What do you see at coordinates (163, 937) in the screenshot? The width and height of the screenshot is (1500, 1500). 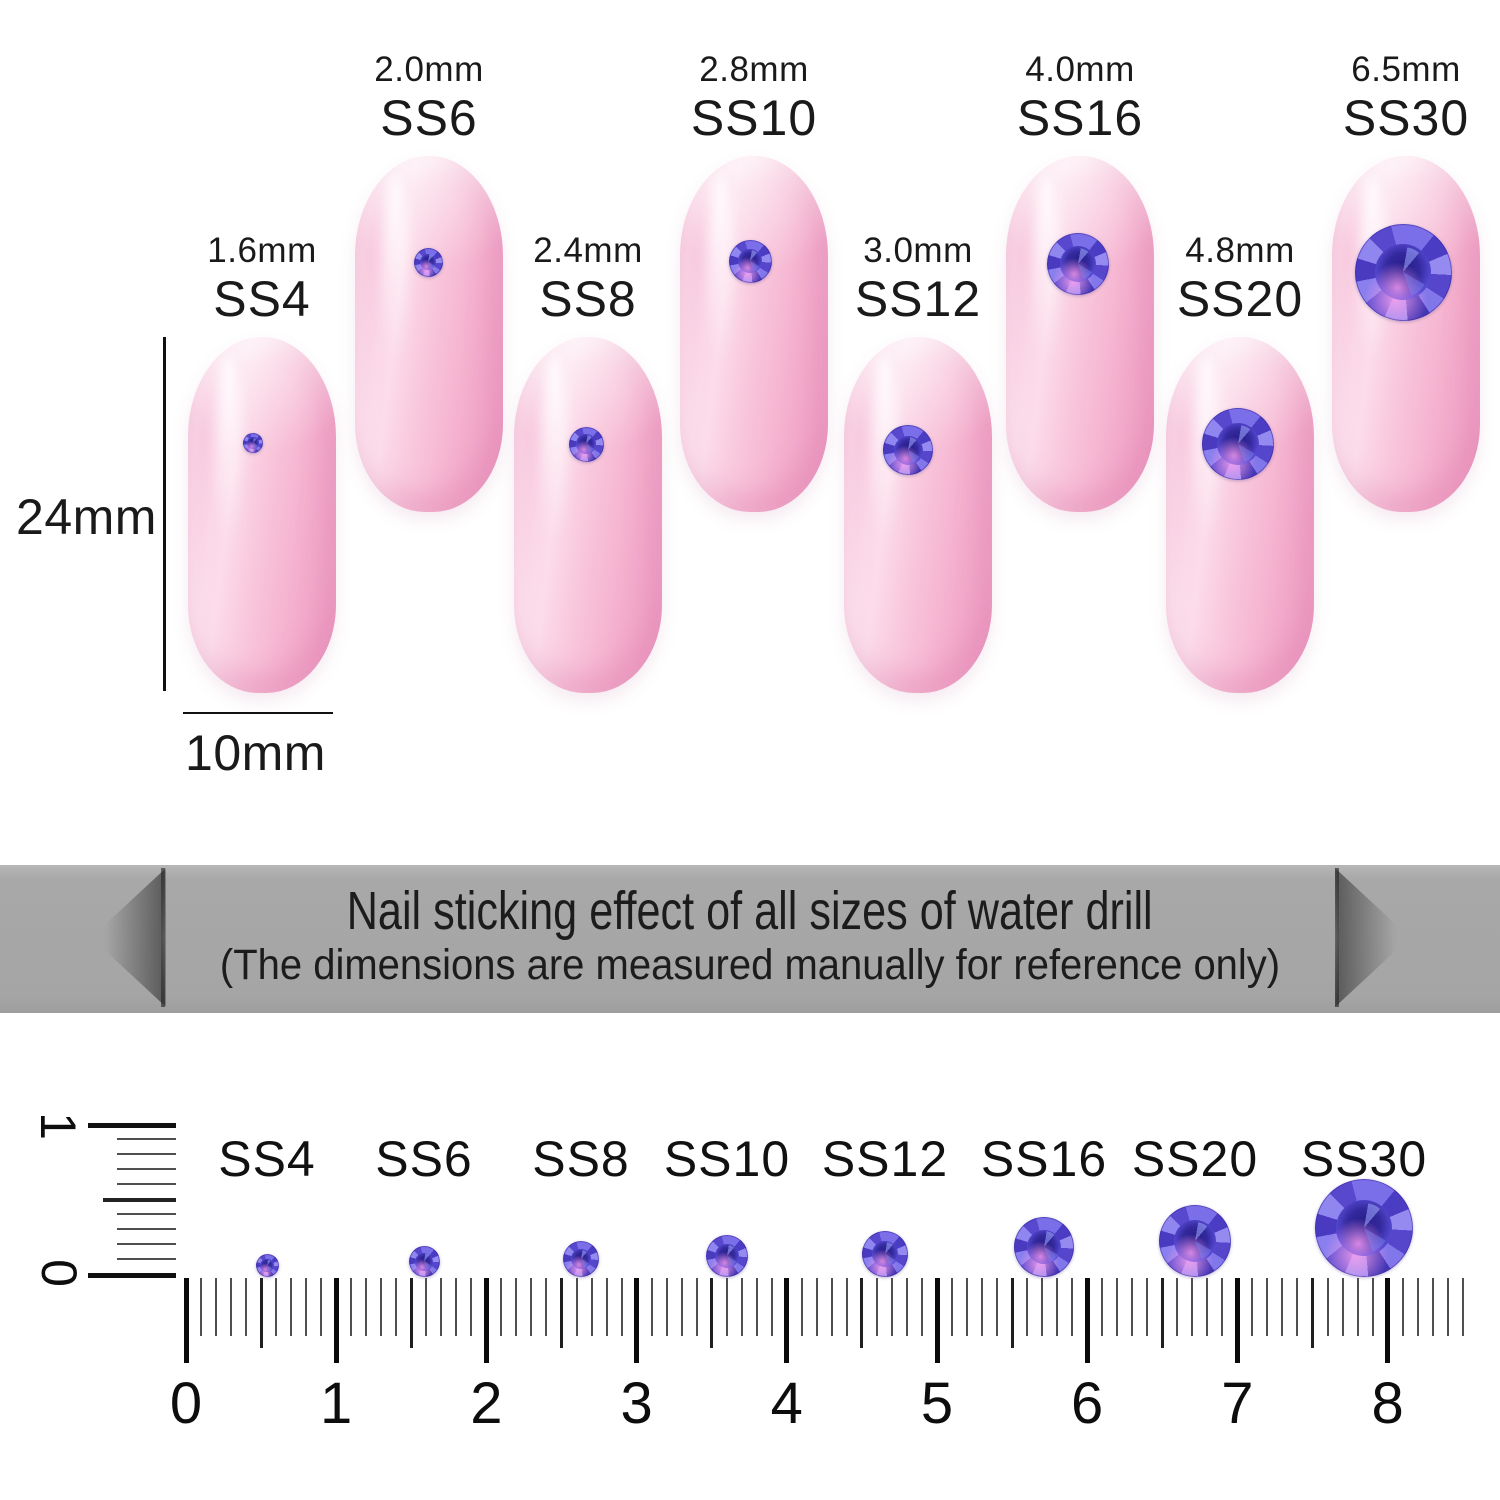 I see `ribbon-edge-left` at bounding box center [163, 937].